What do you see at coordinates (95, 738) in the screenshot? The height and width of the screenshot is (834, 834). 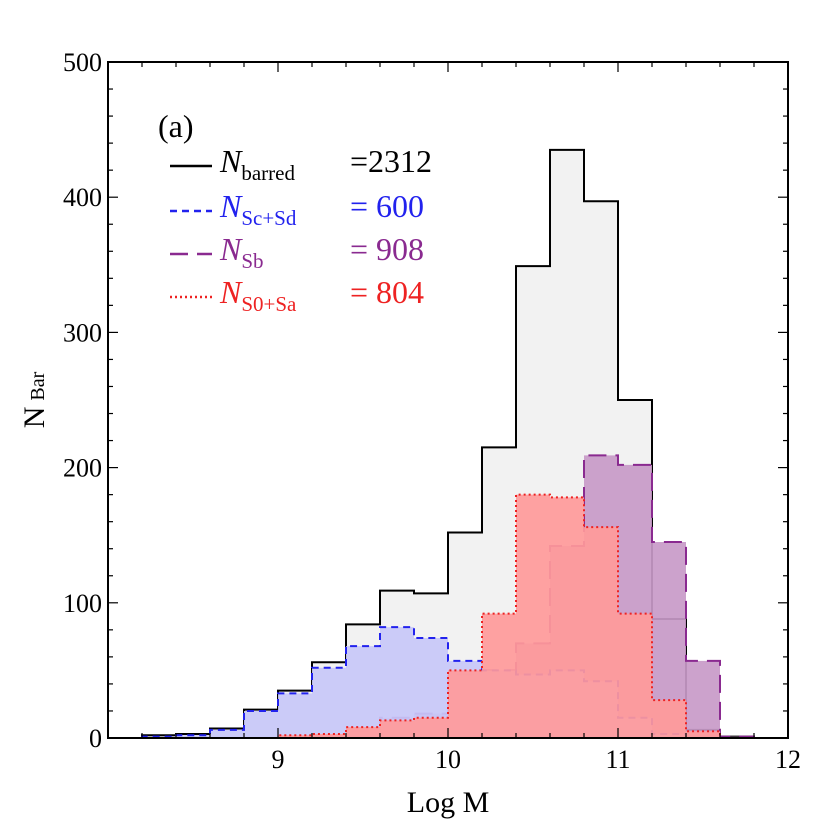 I see `y-tick-label: 0` at bounding box center [95, 738].